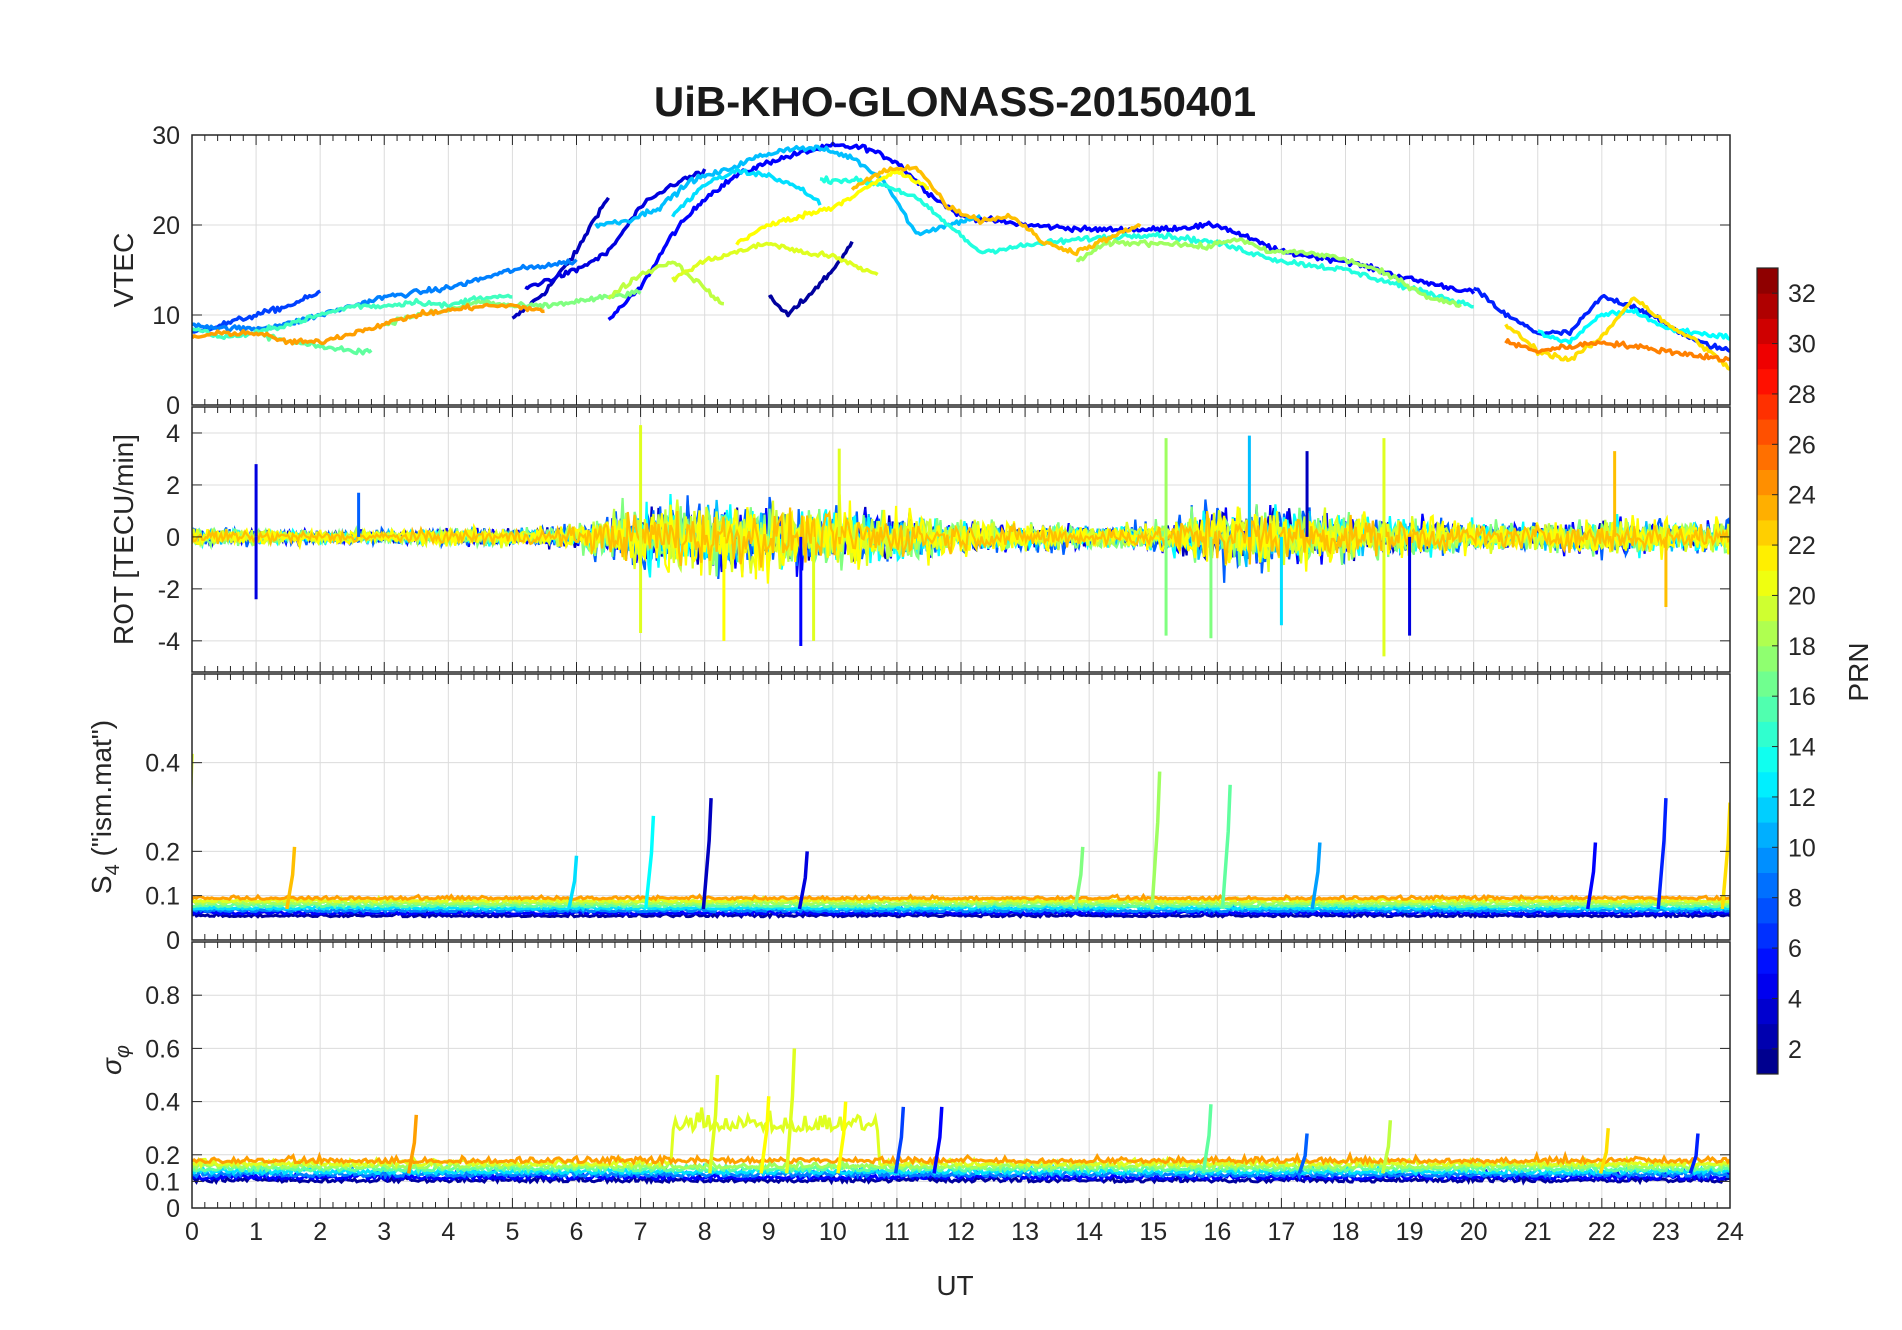 This screenshot has height=1330, width=1902. I want to click on x-tick-label: 0, so click(192, 1232).